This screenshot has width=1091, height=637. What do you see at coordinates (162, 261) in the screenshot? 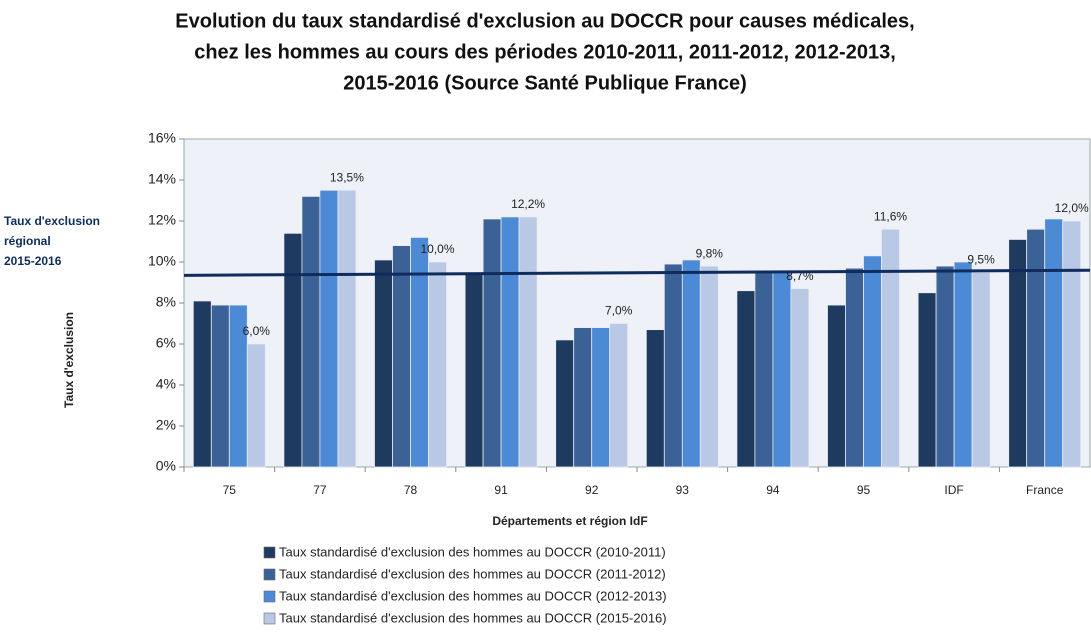
I see `y-tick-label: 10%` at bounding box center [162, 261].